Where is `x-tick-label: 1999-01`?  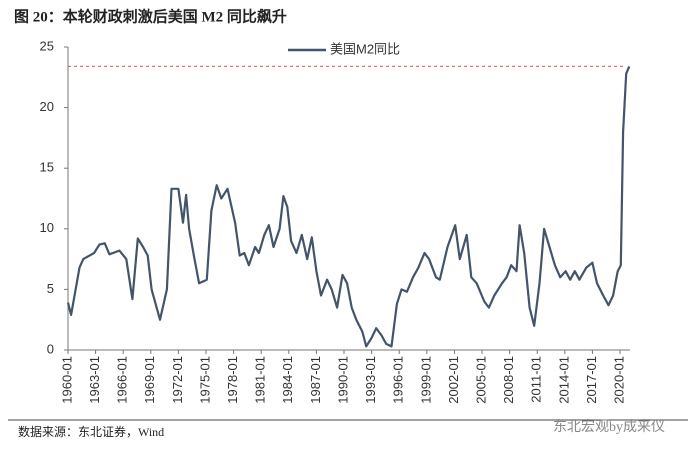 x-tick-label: 1999-01 is located at coordinates (425, 380).